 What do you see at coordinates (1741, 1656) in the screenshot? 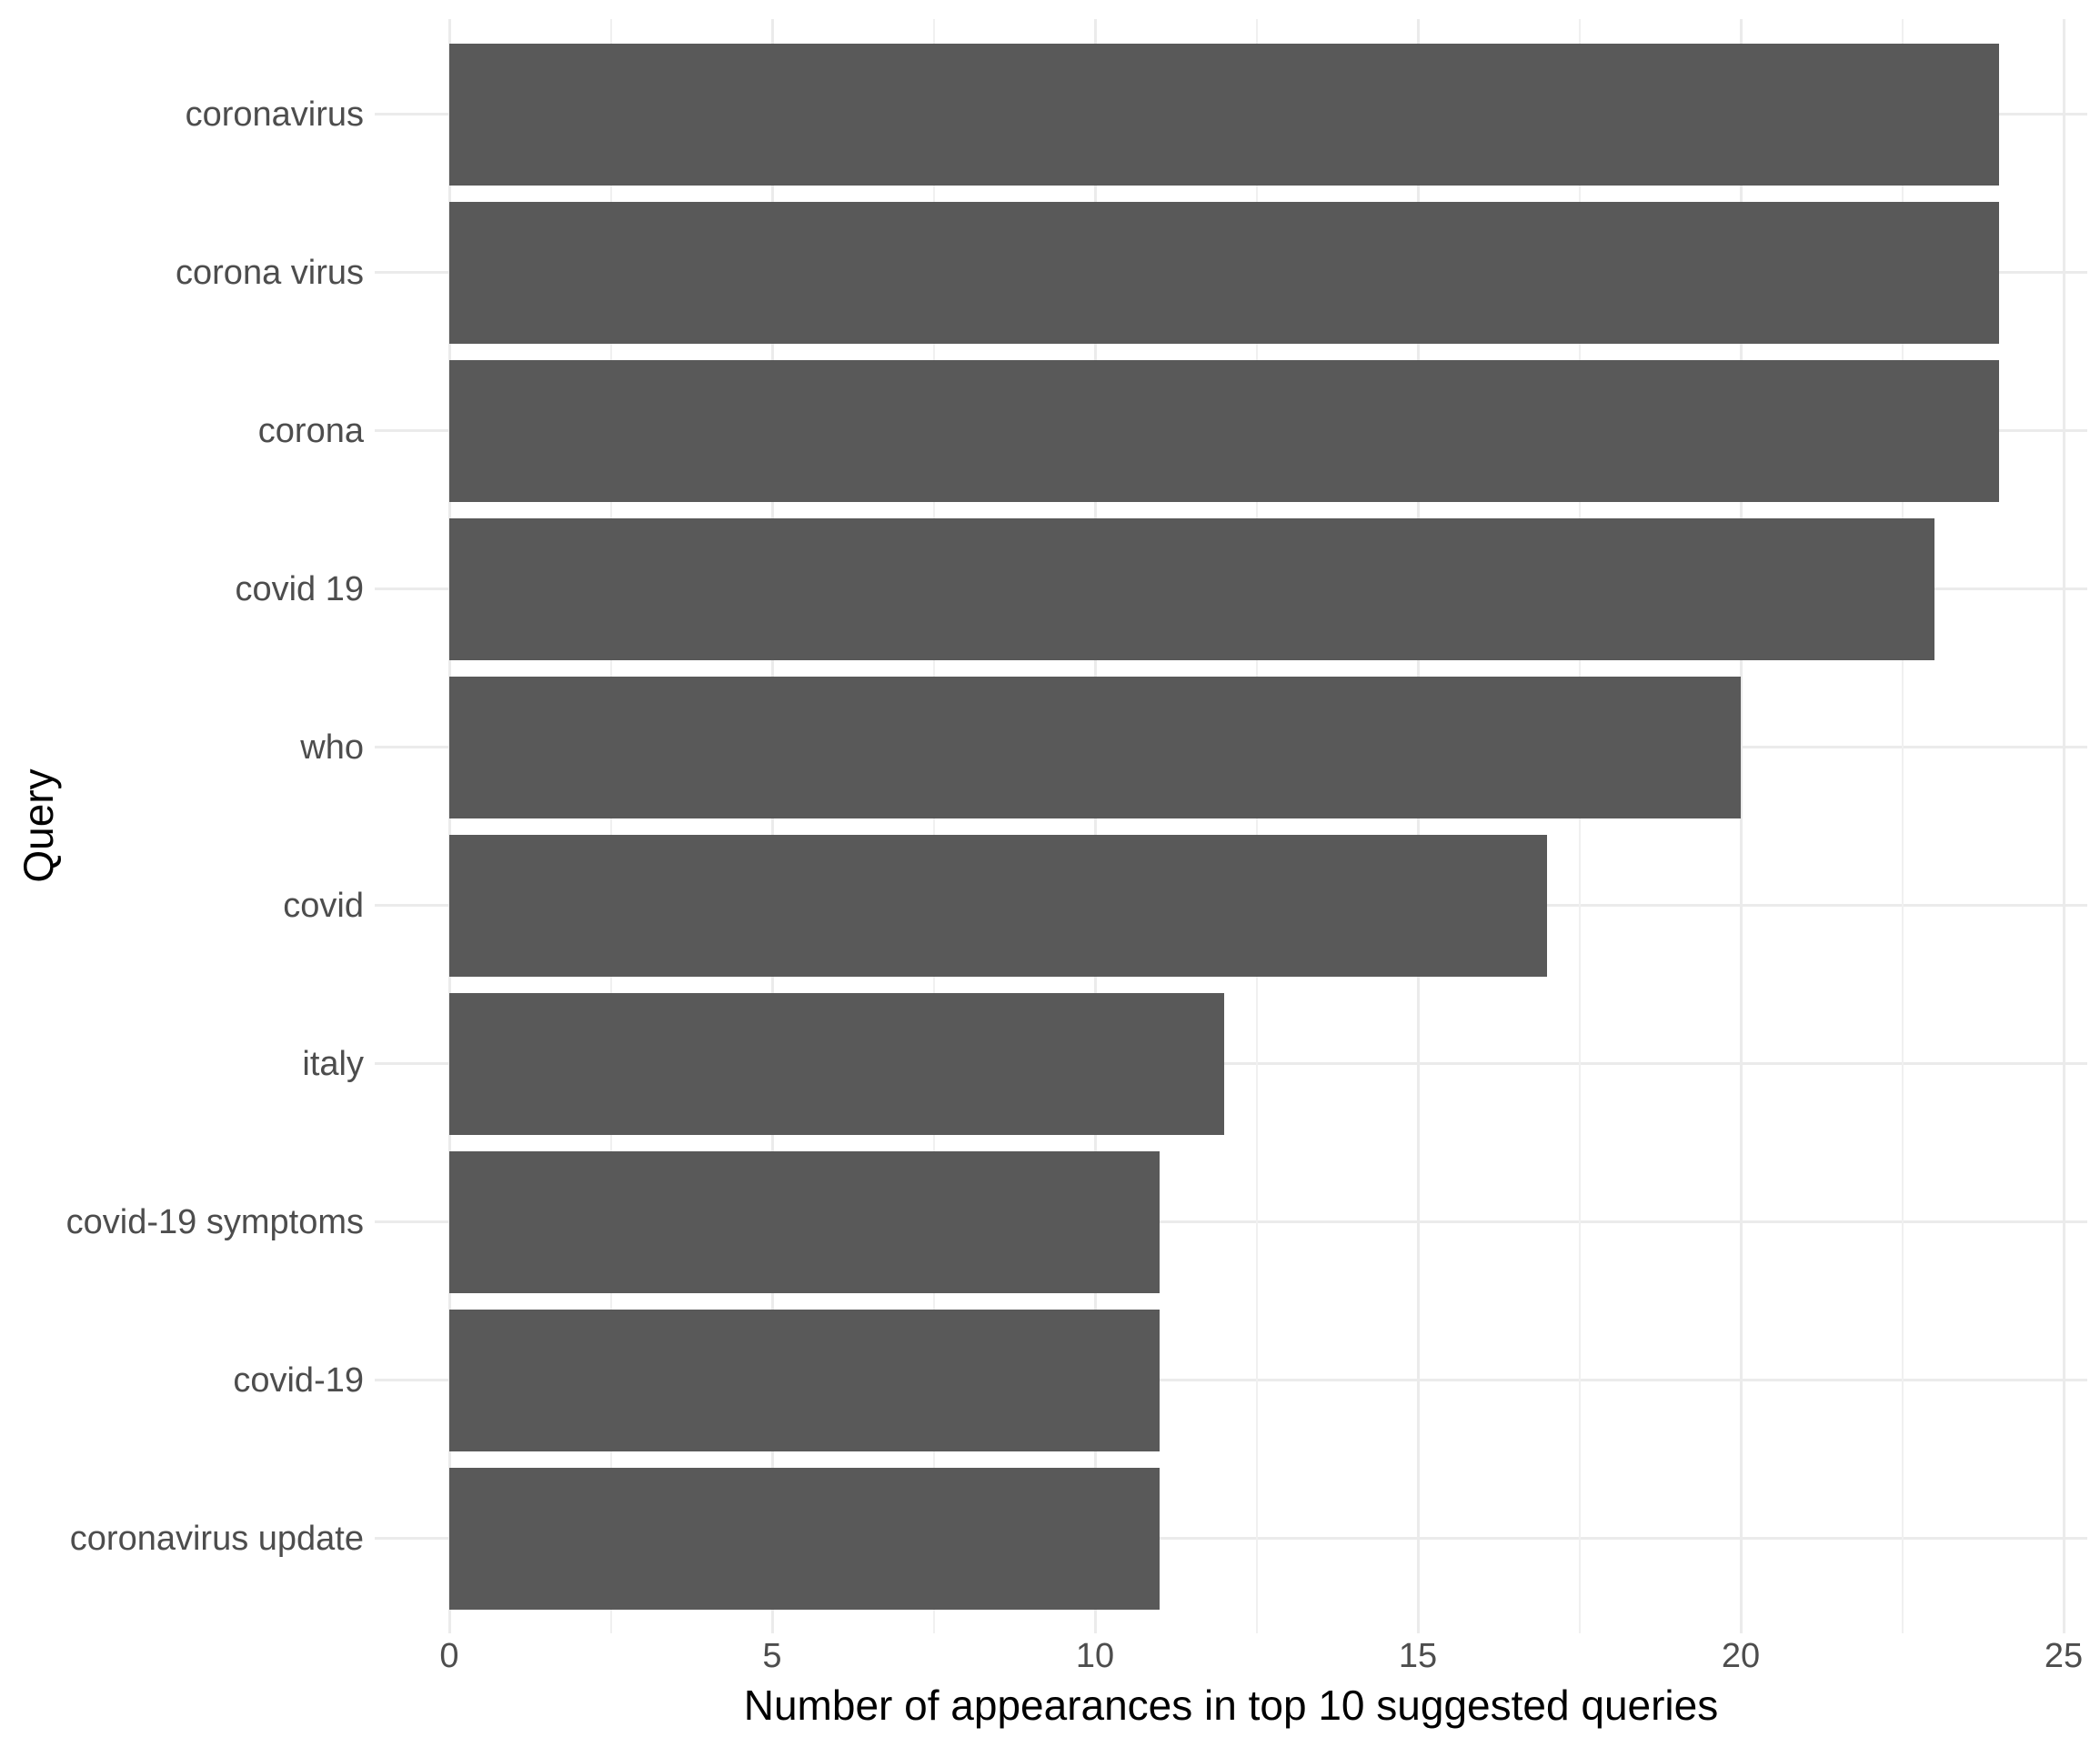
I see `x-tick-label: 20` at bounding box center [1741, 1656].